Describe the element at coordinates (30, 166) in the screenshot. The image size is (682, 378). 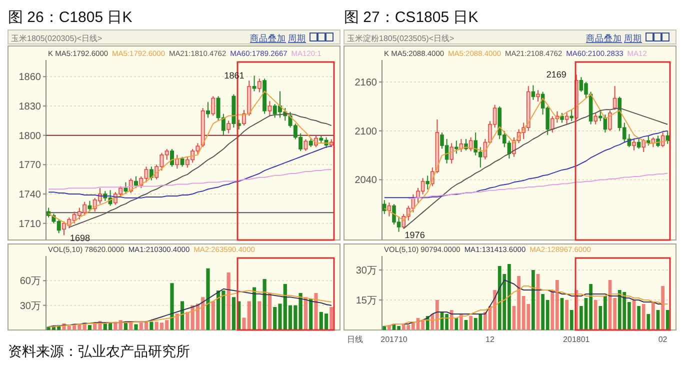
I see `y-tick-label: 1770` at that location.